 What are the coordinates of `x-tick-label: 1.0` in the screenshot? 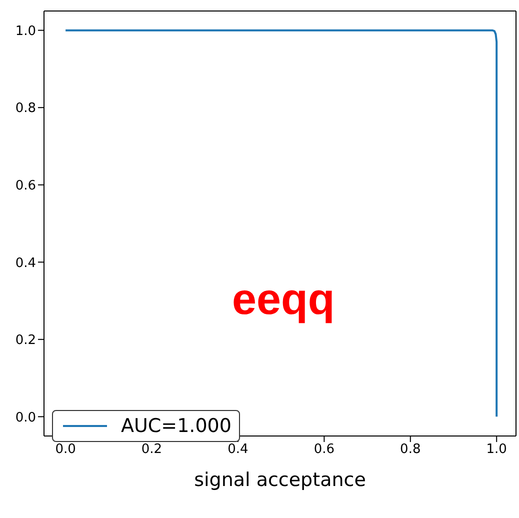 It's located at (496, 450).